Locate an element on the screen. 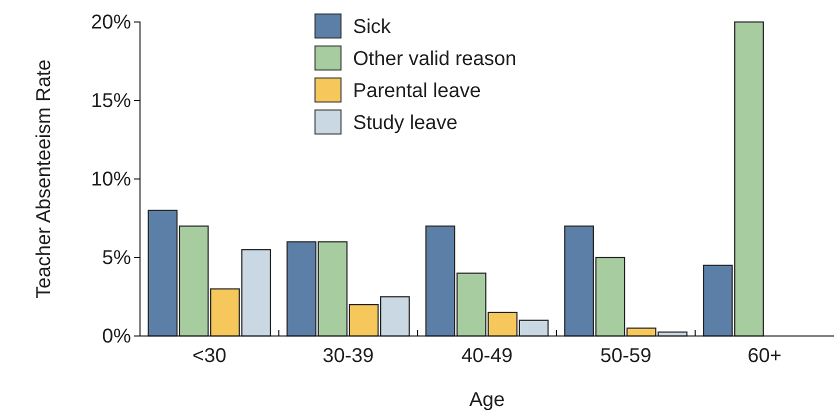 This screenshot has height=414, width=839. x-tick-label: <30 is located at coordinates (209, 356).